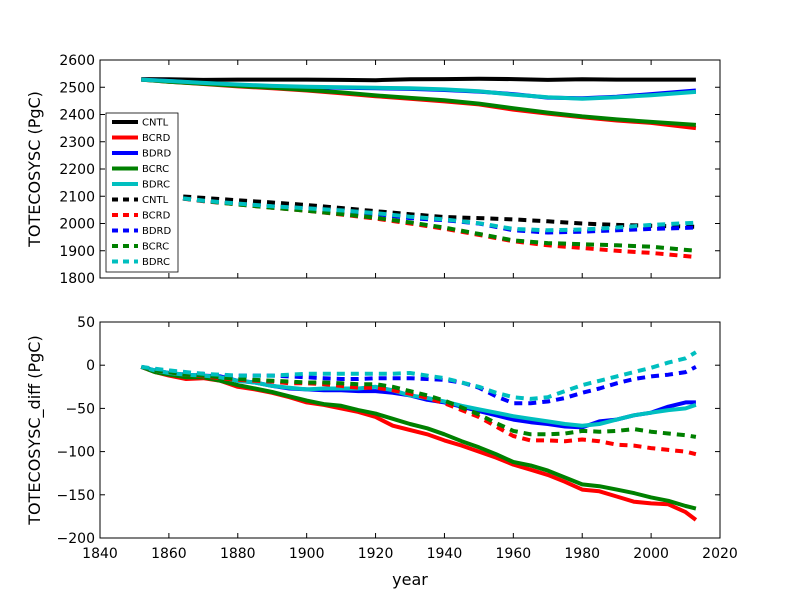  What do you see at coordinates (76, 453) in the screenshot?
I see `bottom-y-tick-label: −100` at bounding box center [76, 453].